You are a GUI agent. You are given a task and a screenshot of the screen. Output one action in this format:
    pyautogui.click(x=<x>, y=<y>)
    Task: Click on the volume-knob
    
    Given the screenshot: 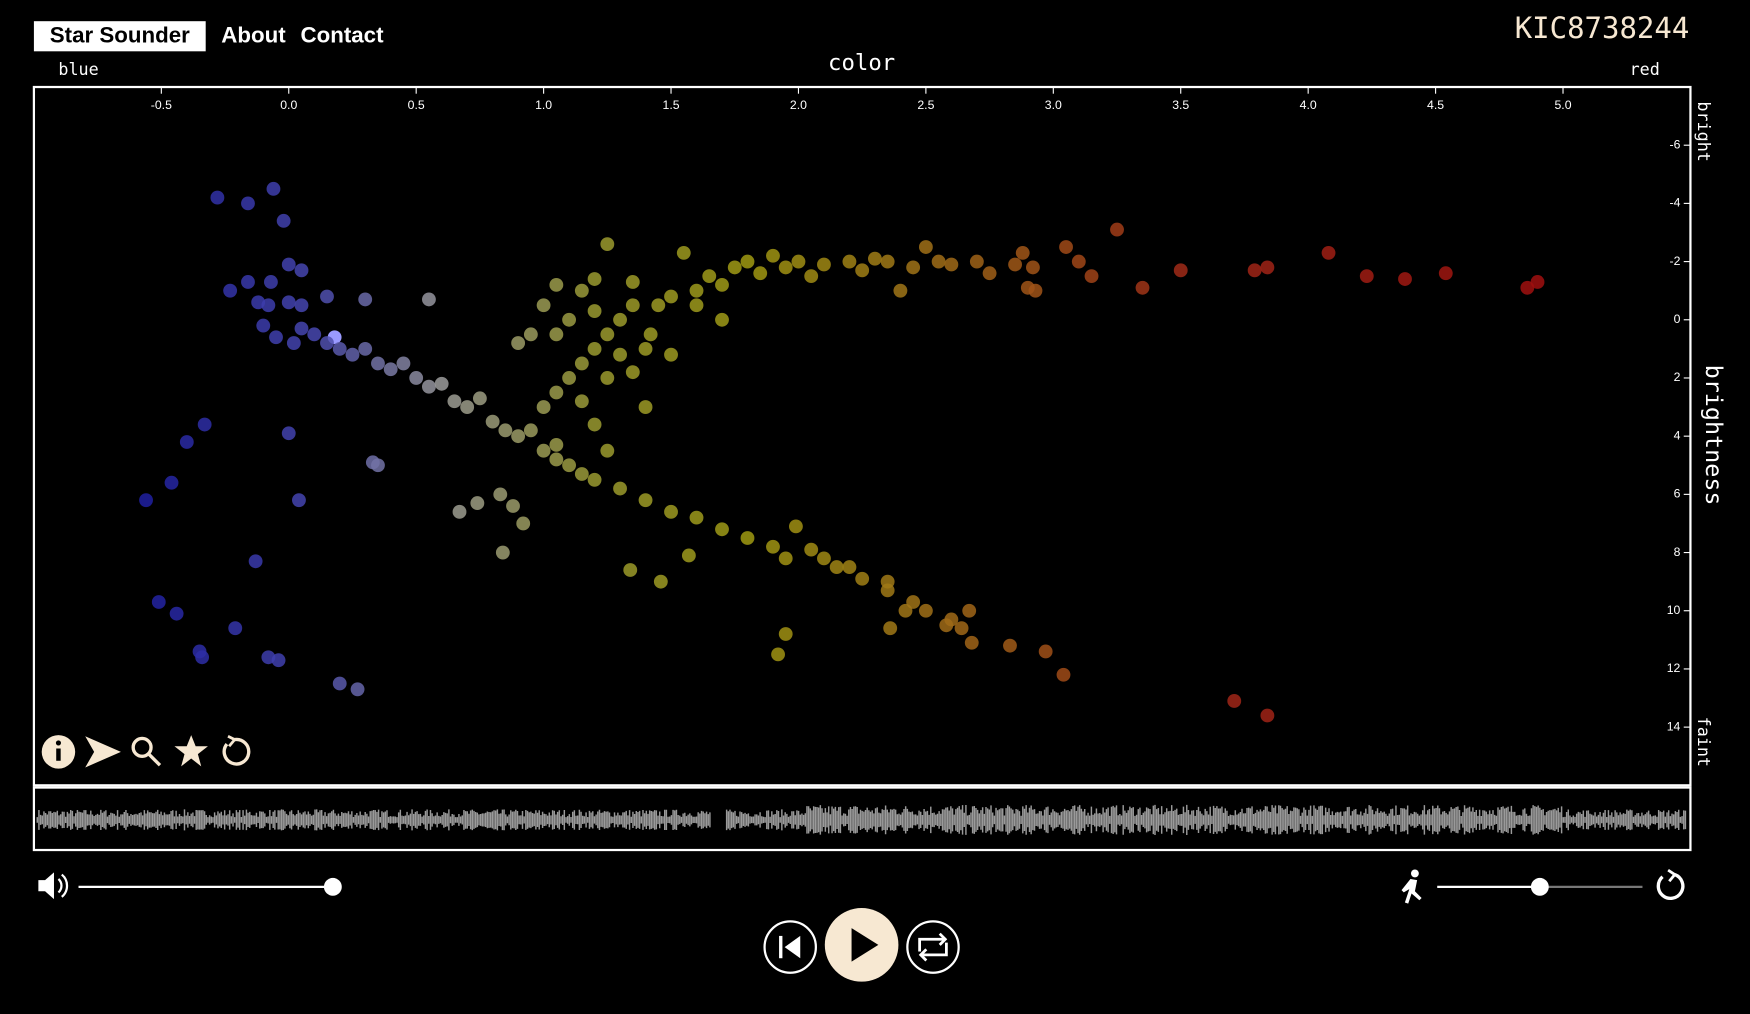 What is the action you would take?
    pyautogui.click(x=332, y=886)
    